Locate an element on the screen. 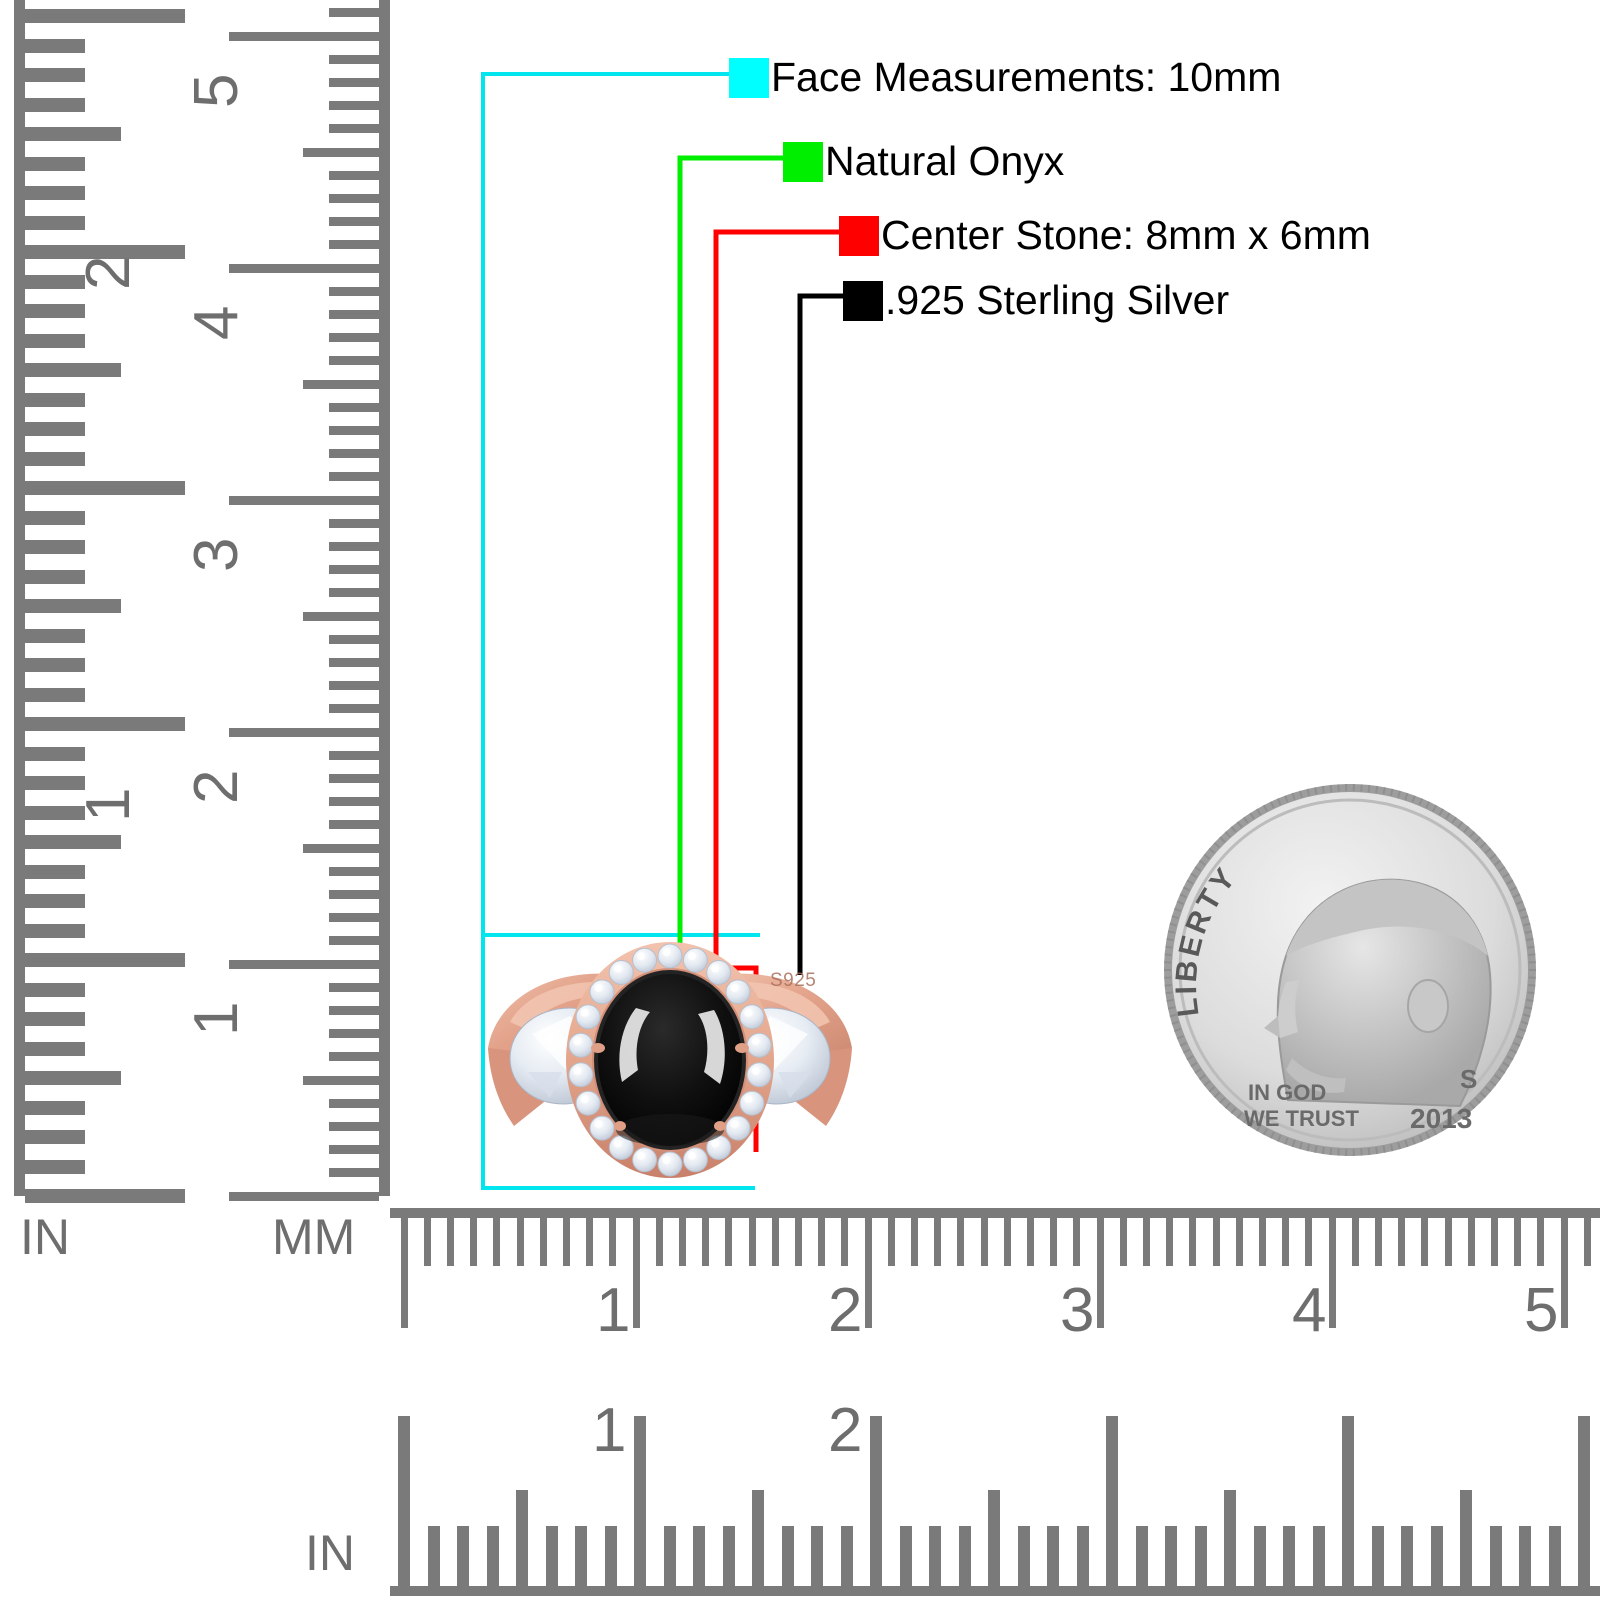  horizontal-inch-unit-label: IN is located at coordinates (330, 1553).